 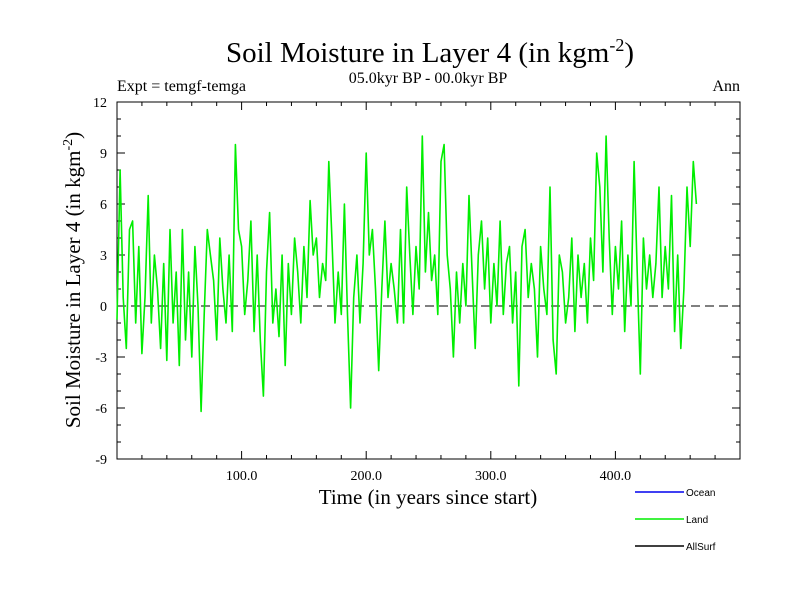 What do you see at coordinates (101, 358) in the screenshot?
I see `y-tick-label: -3` at bounding box center [101, 358].